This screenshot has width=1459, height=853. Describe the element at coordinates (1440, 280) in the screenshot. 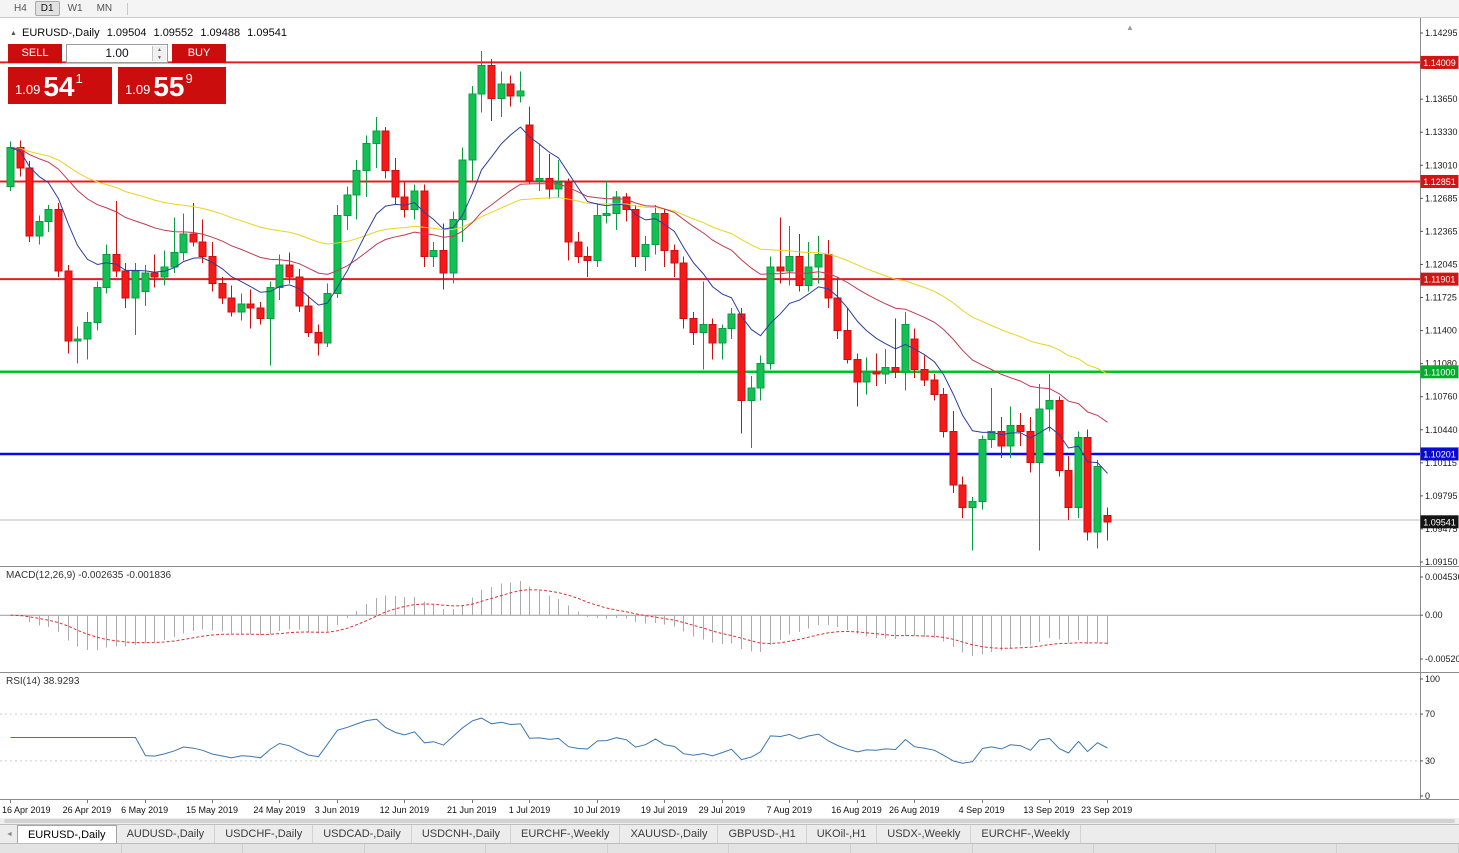

I see `svg-text: 1.11901` at that location.